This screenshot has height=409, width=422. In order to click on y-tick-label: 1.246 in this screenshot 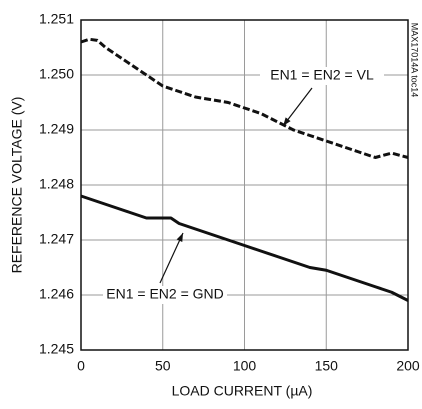, I will do `click(56, 294)`.